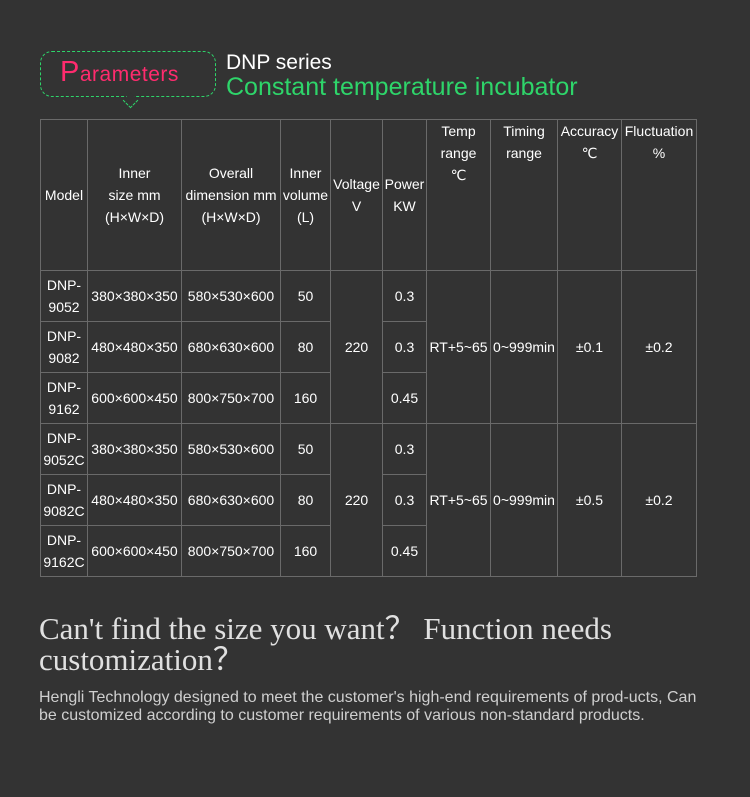 The image size is (750, 797). Describe the element at coordinates (524, 195) in the screenshot. I see `header-timing-range: Timing range` at that location.